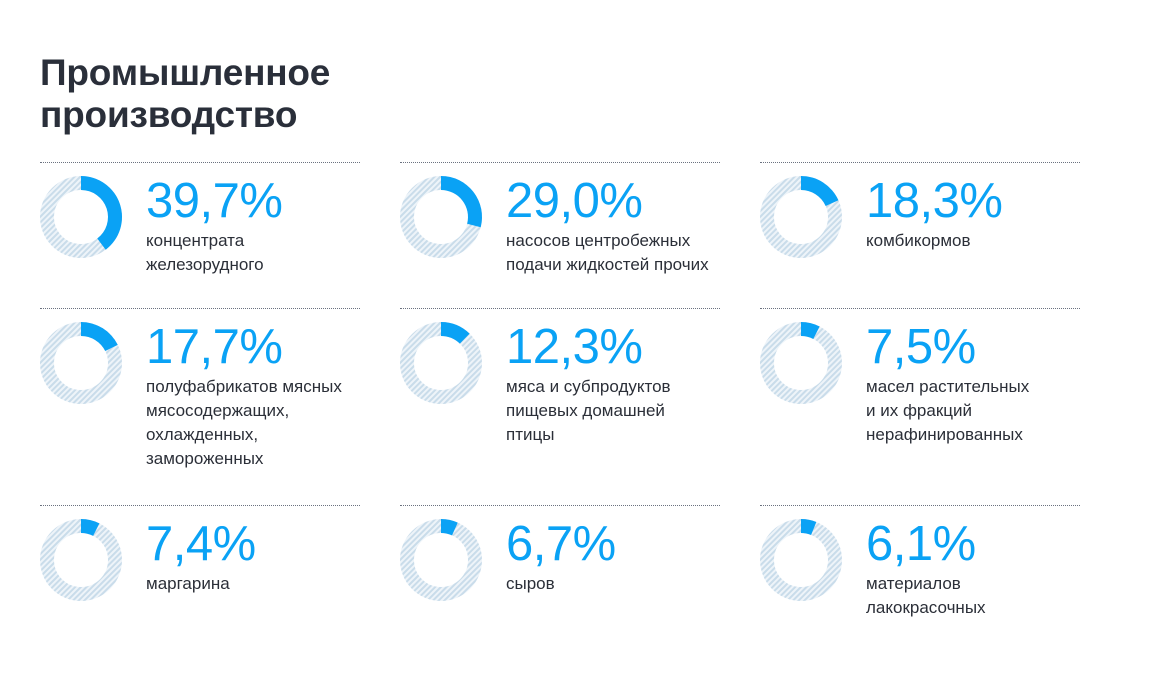 This screenshot has height=700, width=1170. Describe the element at coordinates (201, 544) in the screenshot. I see `percentage-value: 7,4%` at that location.